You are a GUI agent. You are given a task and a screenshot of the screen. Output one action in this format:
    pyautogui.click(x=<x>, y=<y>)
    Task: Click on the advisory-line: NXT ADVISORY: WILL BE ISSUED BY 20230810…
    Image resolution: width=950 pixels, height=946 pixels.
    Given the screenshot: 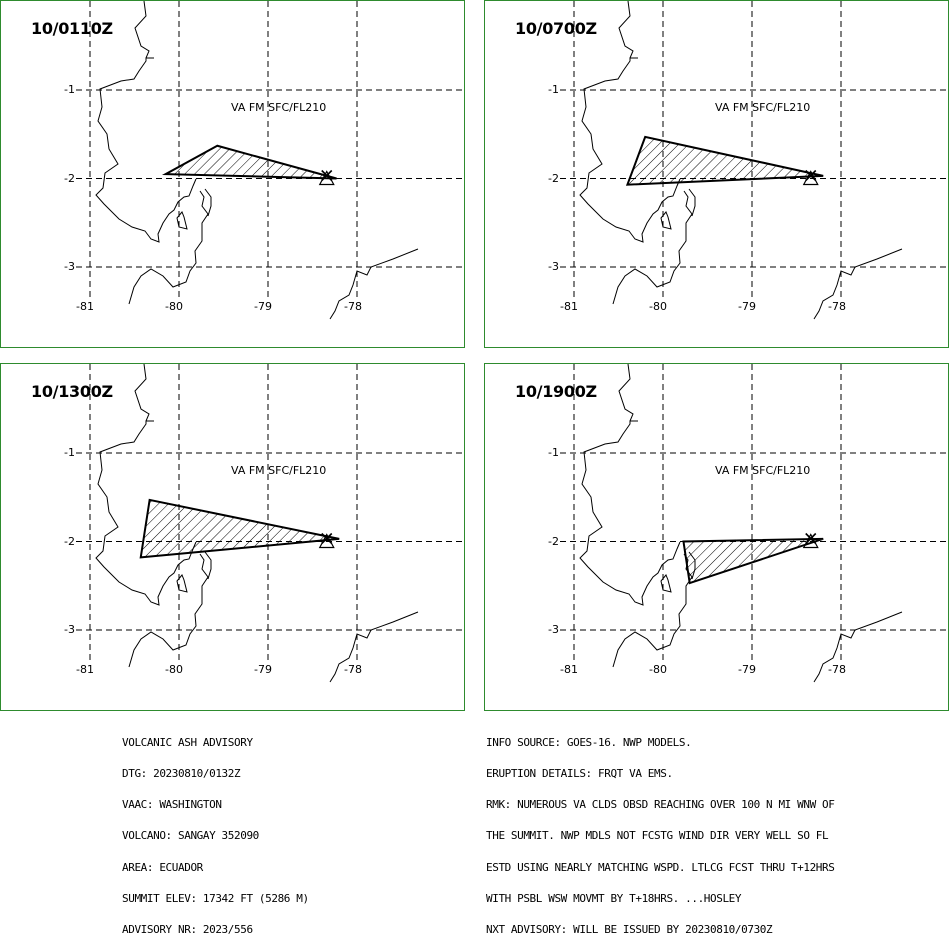 What is the action you would take?
    pyautogui.click(x=629, y=930)
    